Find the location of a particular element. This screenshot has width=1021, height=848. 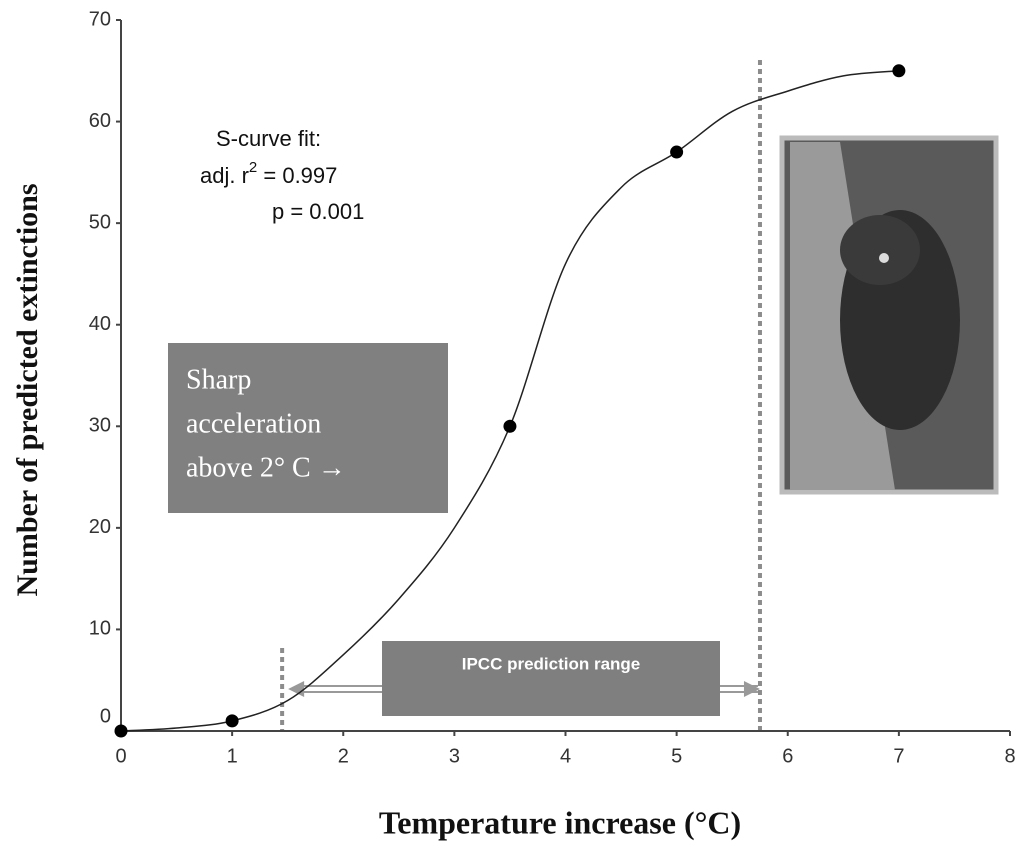

callout-box is located at coordinates (308, 428).